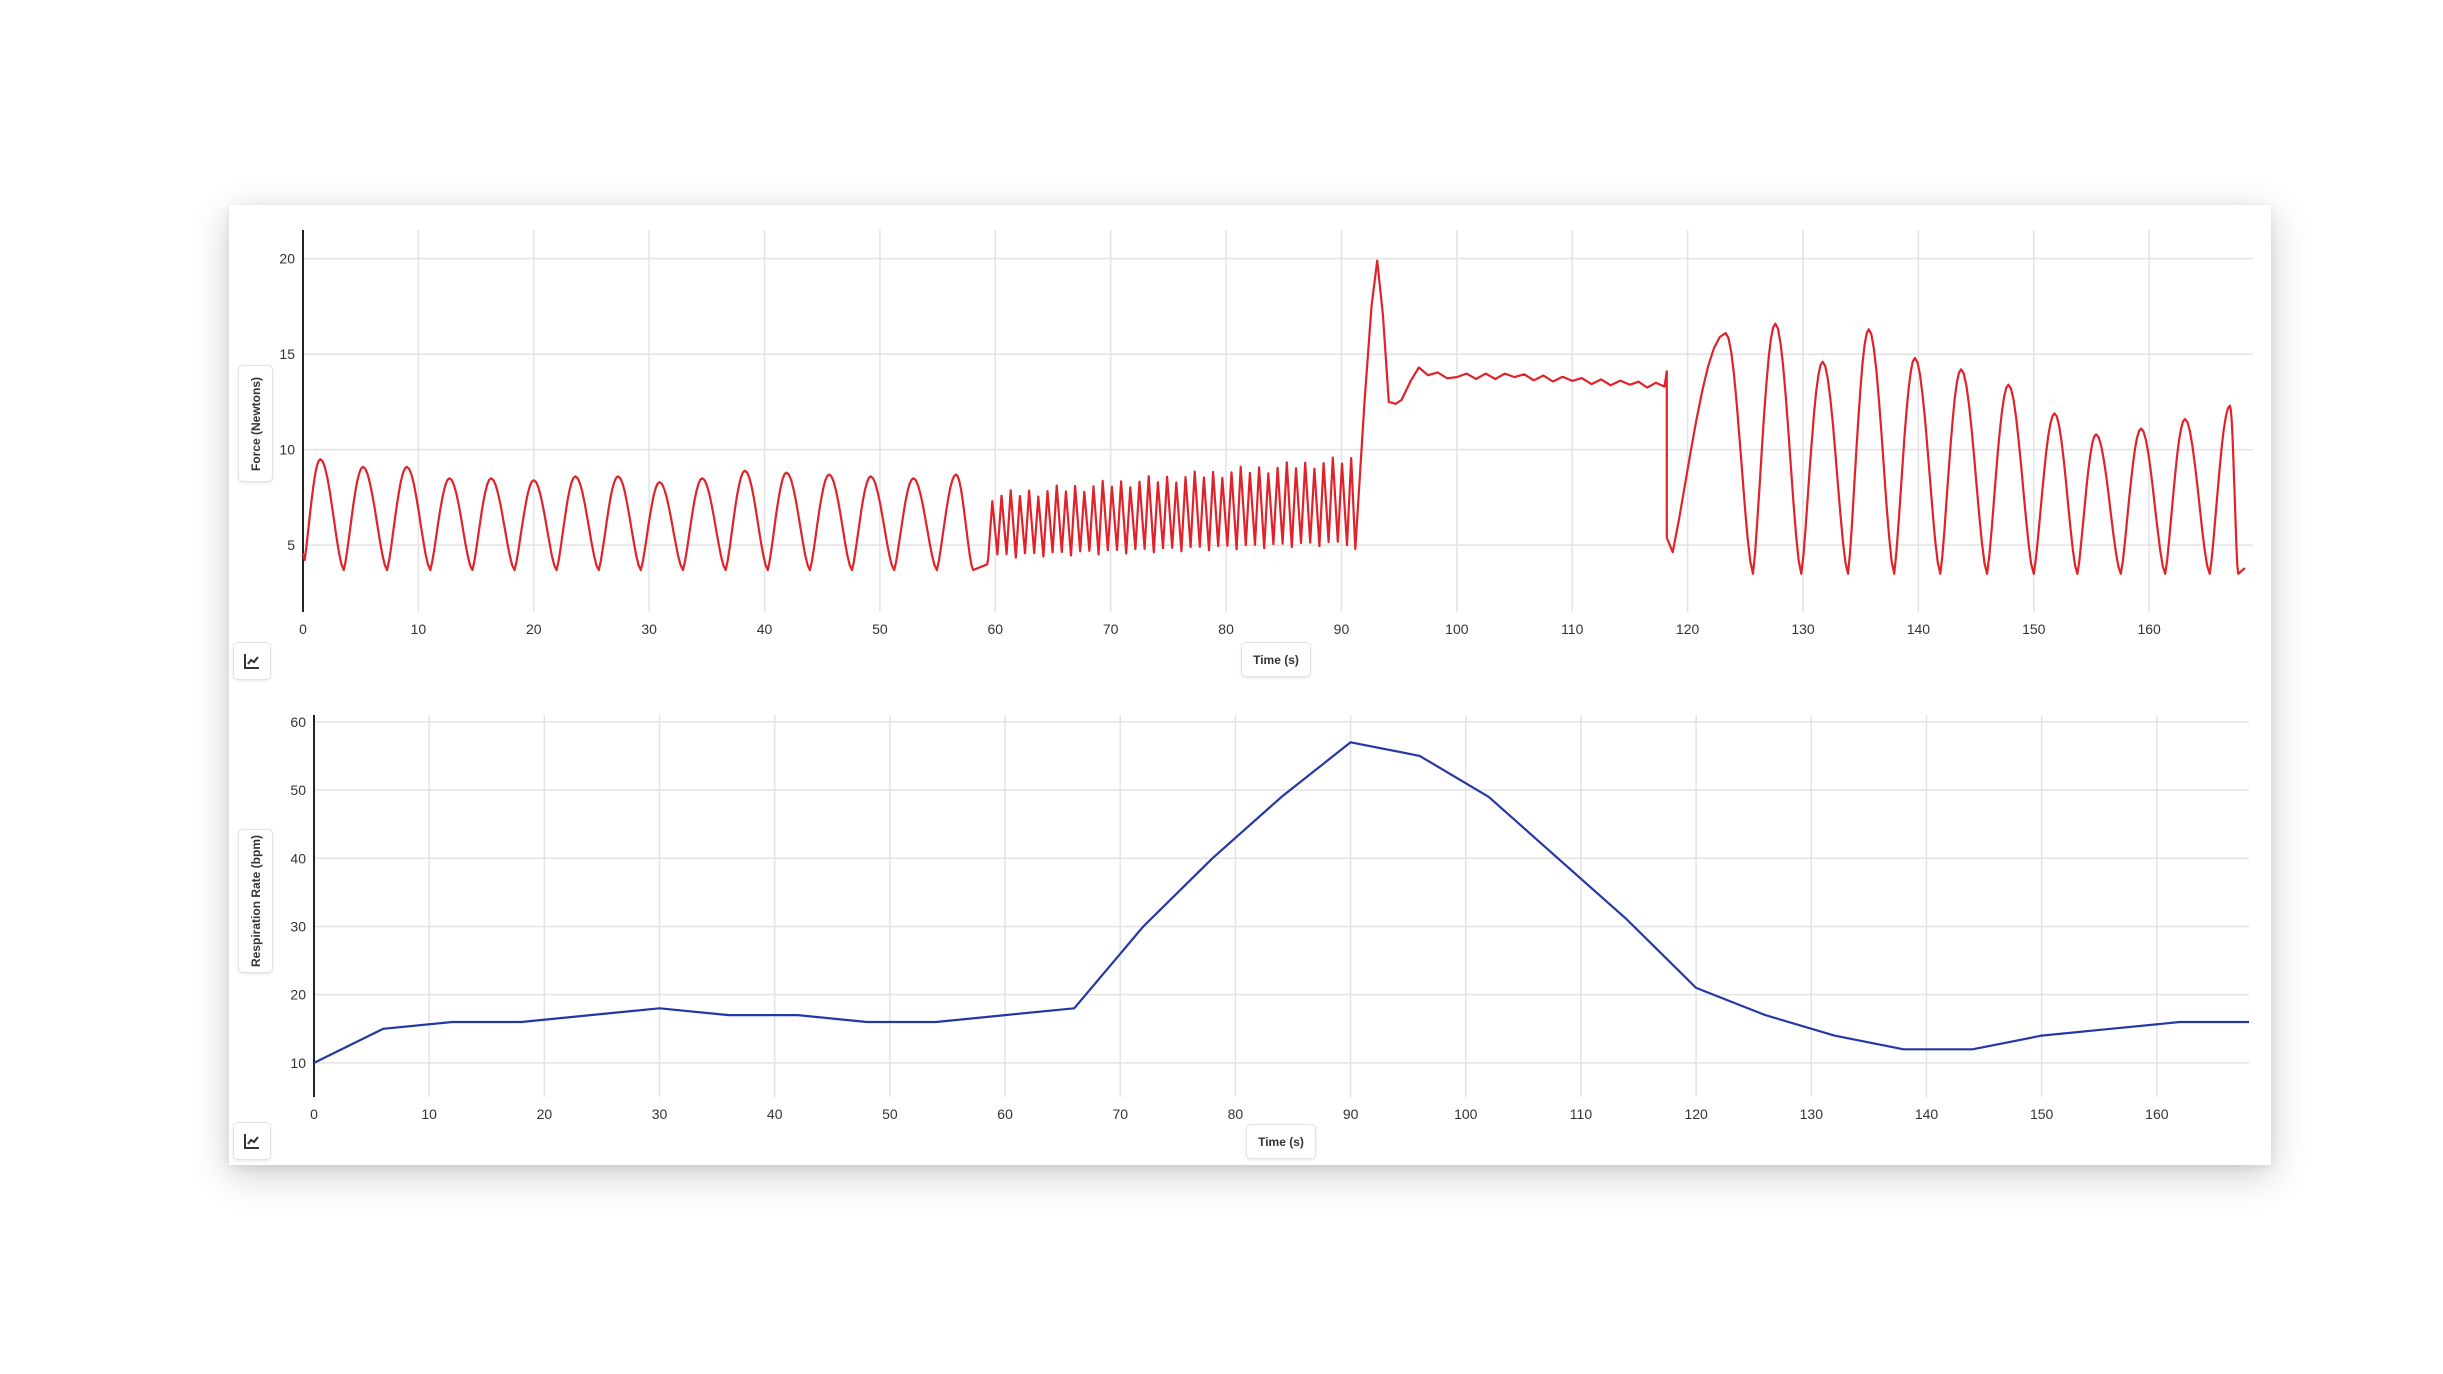 This screenshot has height=1374, width=2443. What do you see at coordinates (298, 926) in the screenshot?
I see `y-tick-label: 30` at bounding box center [298, 926].